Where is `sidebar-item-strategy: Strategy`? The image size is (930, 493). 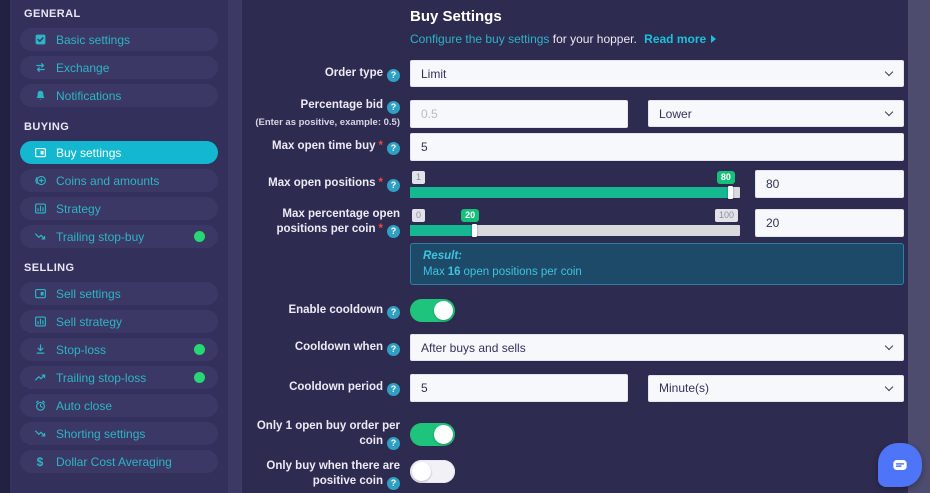
sidebar-item-strategy: Strategy is located at coordinates (119, 208).